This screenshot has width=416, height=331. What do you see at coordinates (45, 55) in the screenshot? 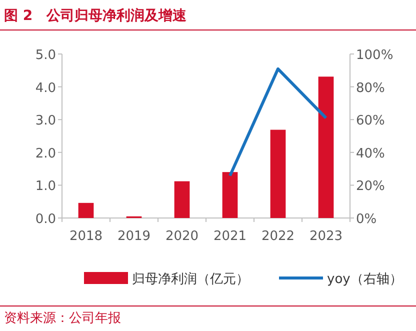
I see `y-tick-label: 5.0` at bounding box center [45, 55].